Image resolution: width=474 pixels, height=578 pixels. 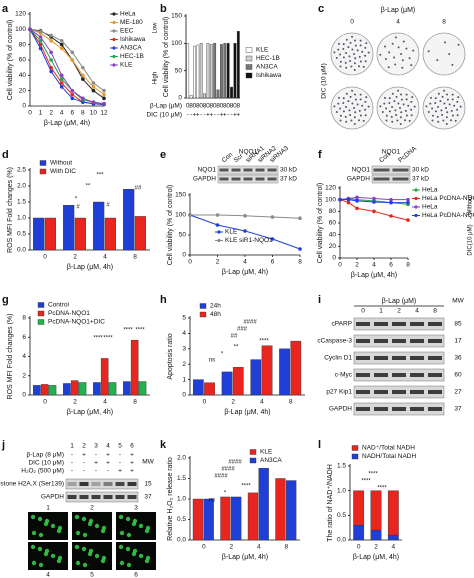 I want to click on blot-mw: 37 kD, so click(x=288, y=179).